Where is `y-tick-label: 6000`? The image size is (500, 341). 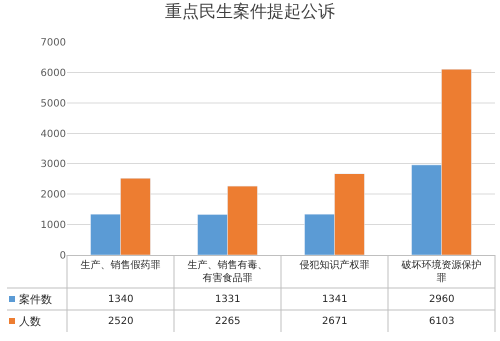 y-tick-label: 6000 is located at coordinates (53, 73).